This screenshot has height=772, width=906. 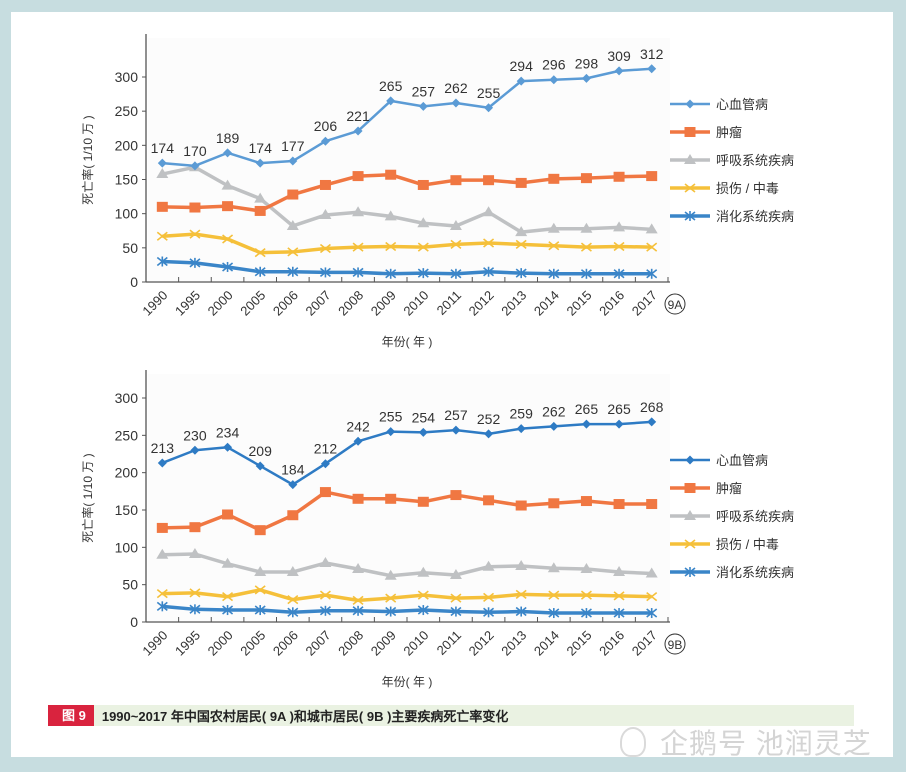 I want to click on x-tick-label: 2000, so click(x=220, y=643).